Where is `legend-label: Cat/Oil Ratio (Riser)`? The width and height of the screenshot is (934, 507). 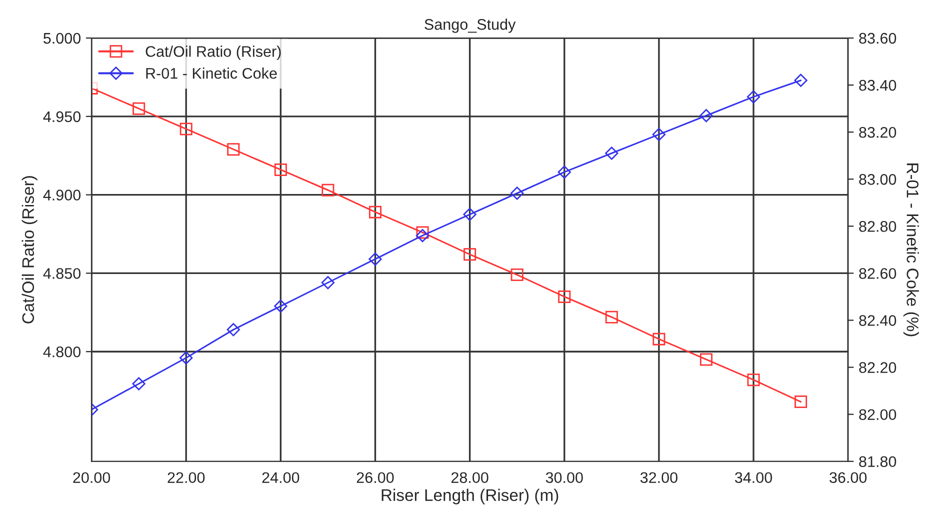 legend-label: Cat/Oil Ratio (Riser) is located at coordinates (213, 53).